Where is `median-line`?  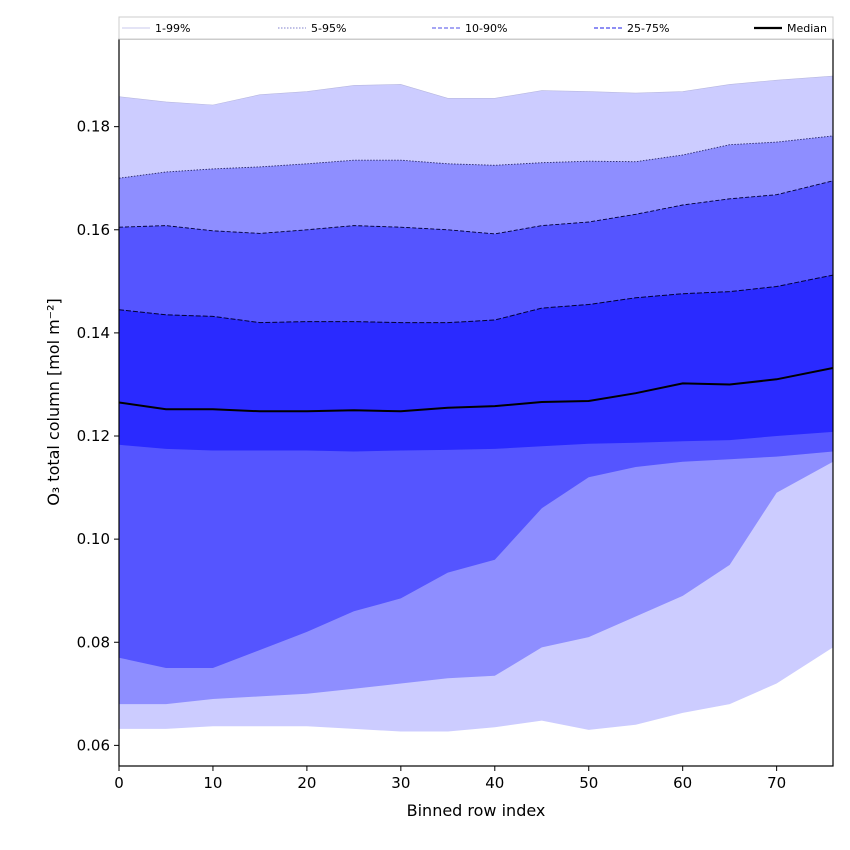
median-line is located at coordinates (476, 390).